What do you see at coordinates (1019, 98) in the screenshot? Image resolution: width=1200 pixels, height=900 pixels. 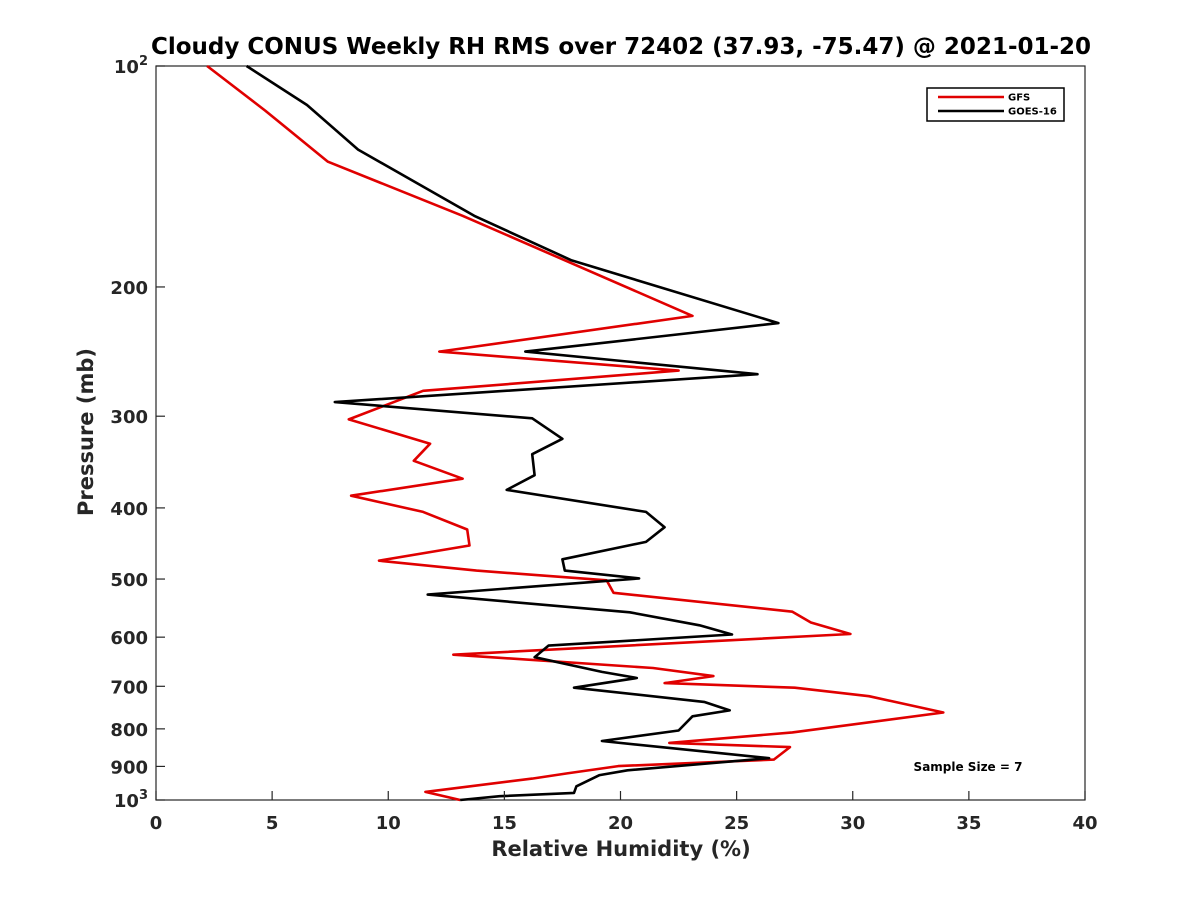 I see `legend-label: GFS` at bounding box center [1019, 98].